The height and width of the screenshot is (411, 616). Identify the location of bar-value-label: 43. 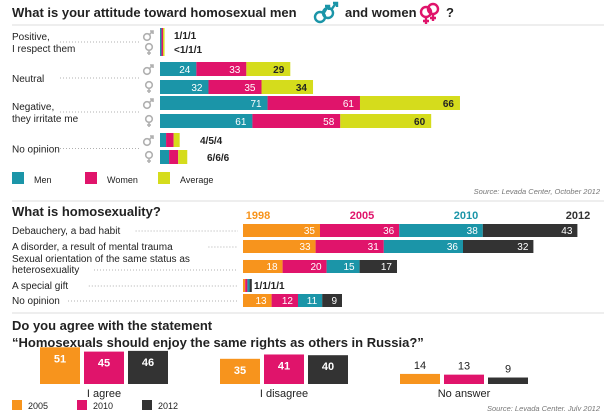
(567, 231).